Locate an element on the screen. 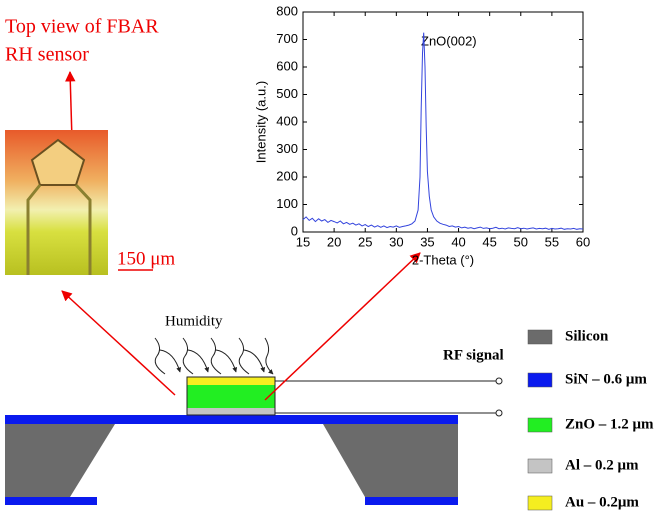 The width and height of the screenshot is (663, 517). legend-label: Au – 0.2μm is located at coordinates (602, 502).